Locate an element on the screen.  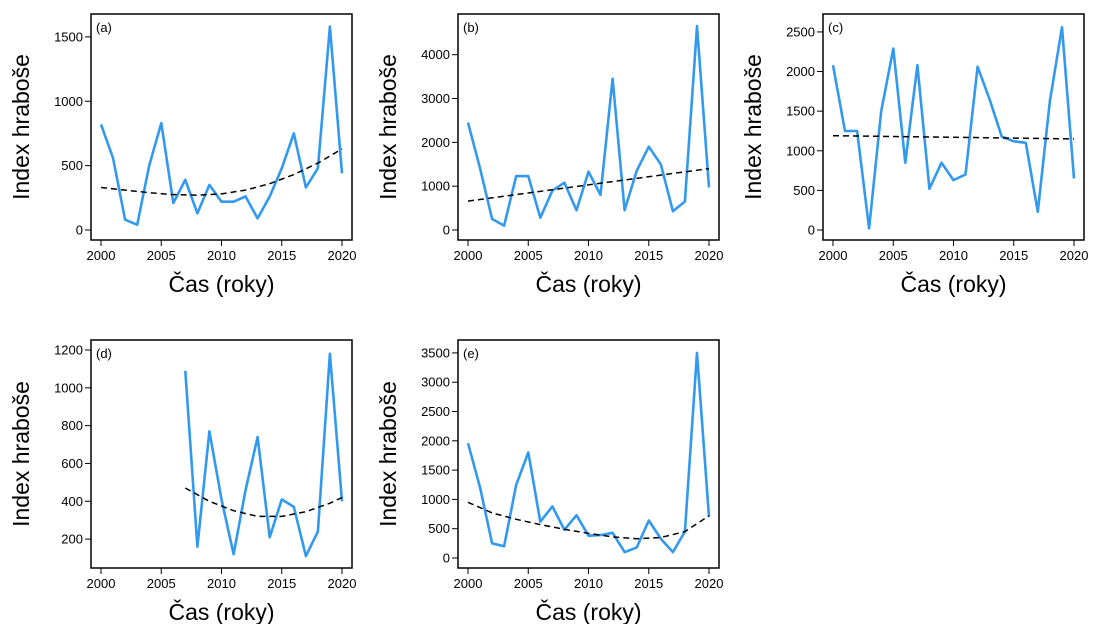
y-tick-label: 400 is located at coordinates (72, 501).